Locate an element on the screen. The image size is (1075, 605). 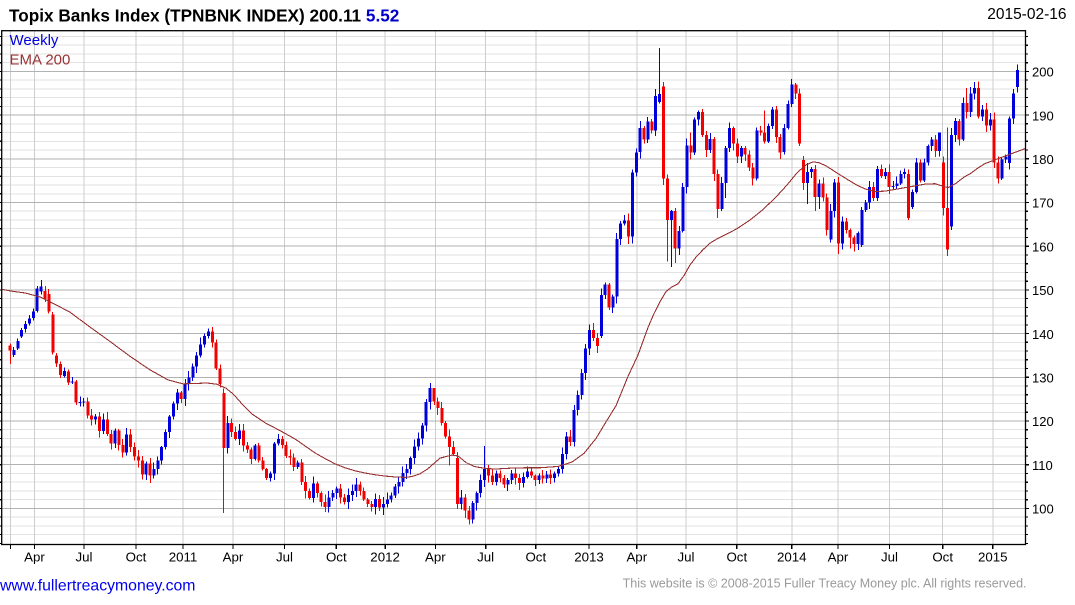
svg-text: 2011 is located at coordinates (183, 557).